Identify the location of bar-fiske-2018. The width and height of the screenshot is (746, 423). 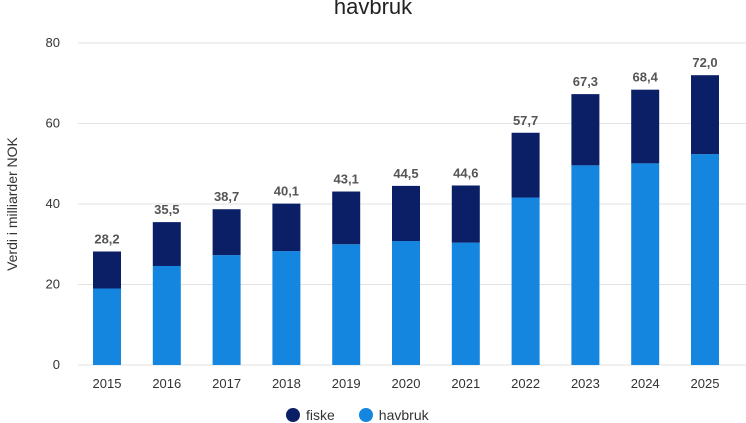
(286, 227).